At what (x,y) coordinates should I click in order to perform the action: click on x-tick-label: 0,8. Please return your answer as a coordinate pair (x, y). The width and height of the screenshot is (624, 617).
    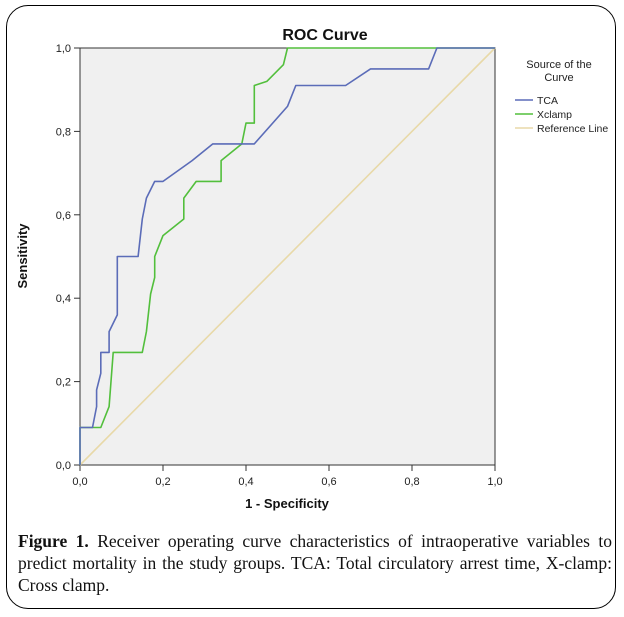
    Looking at the image, I should click on (411, 482).